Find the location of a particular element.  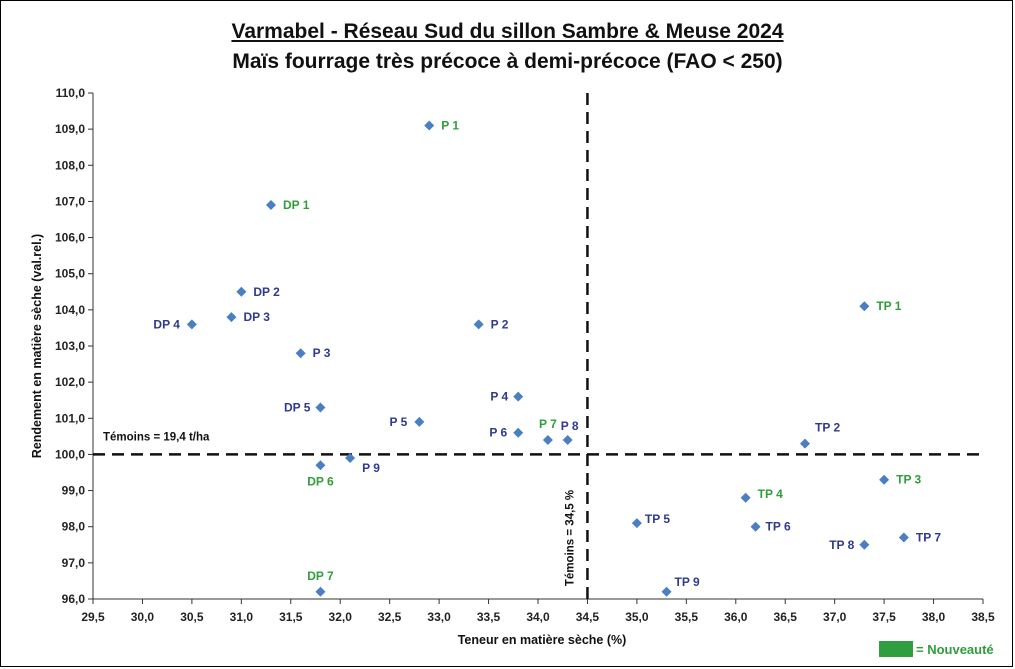

data-label: TP 2 is located at coordinates (827, 428).